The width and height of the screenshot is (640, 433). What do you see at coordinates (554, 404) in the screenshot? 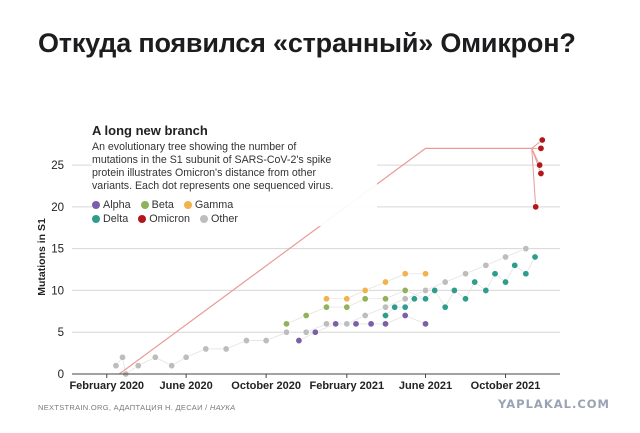
I see `watermark: YAPLAKAL.COM` at bounding box center [554, 404].